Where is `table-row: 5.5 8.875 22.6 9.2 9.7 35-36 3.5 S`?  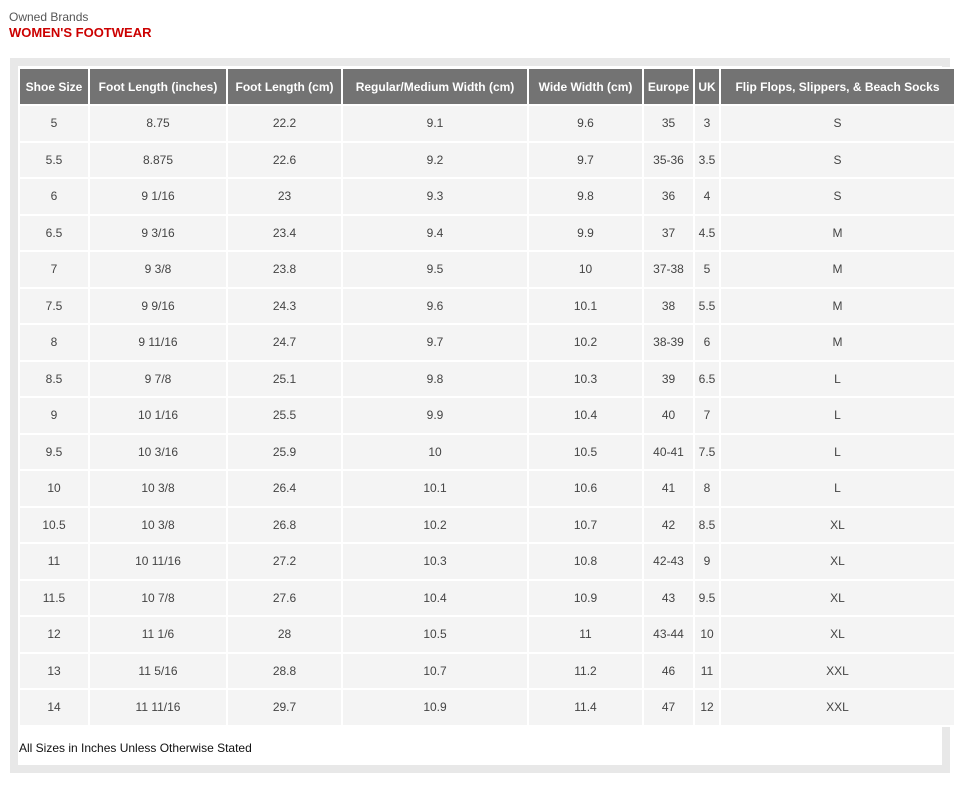 table-row: 5.5 8.875 22.6 9.2 9.7 35-36 3.5 S is located at coordinates (487, 159).